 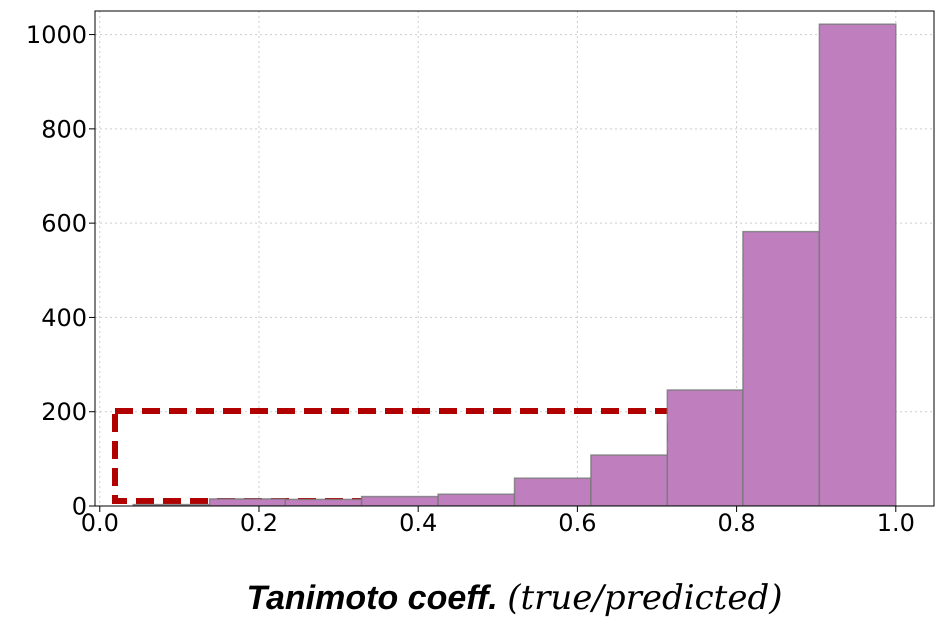 What do you see at coordinates (418, 523) in the screenshot?
I see `x-tick-label: 0.4` at bounding box center [418, 523].